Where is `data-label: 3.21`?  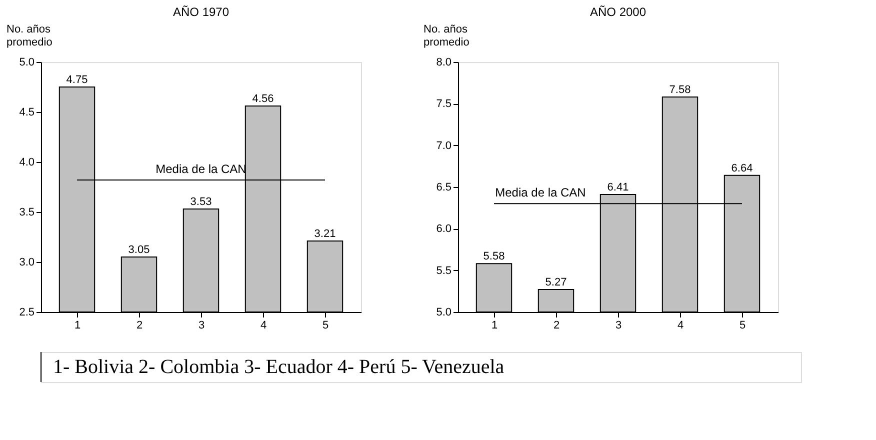
data-label: 3.21 is located at coordinates (325, 234).